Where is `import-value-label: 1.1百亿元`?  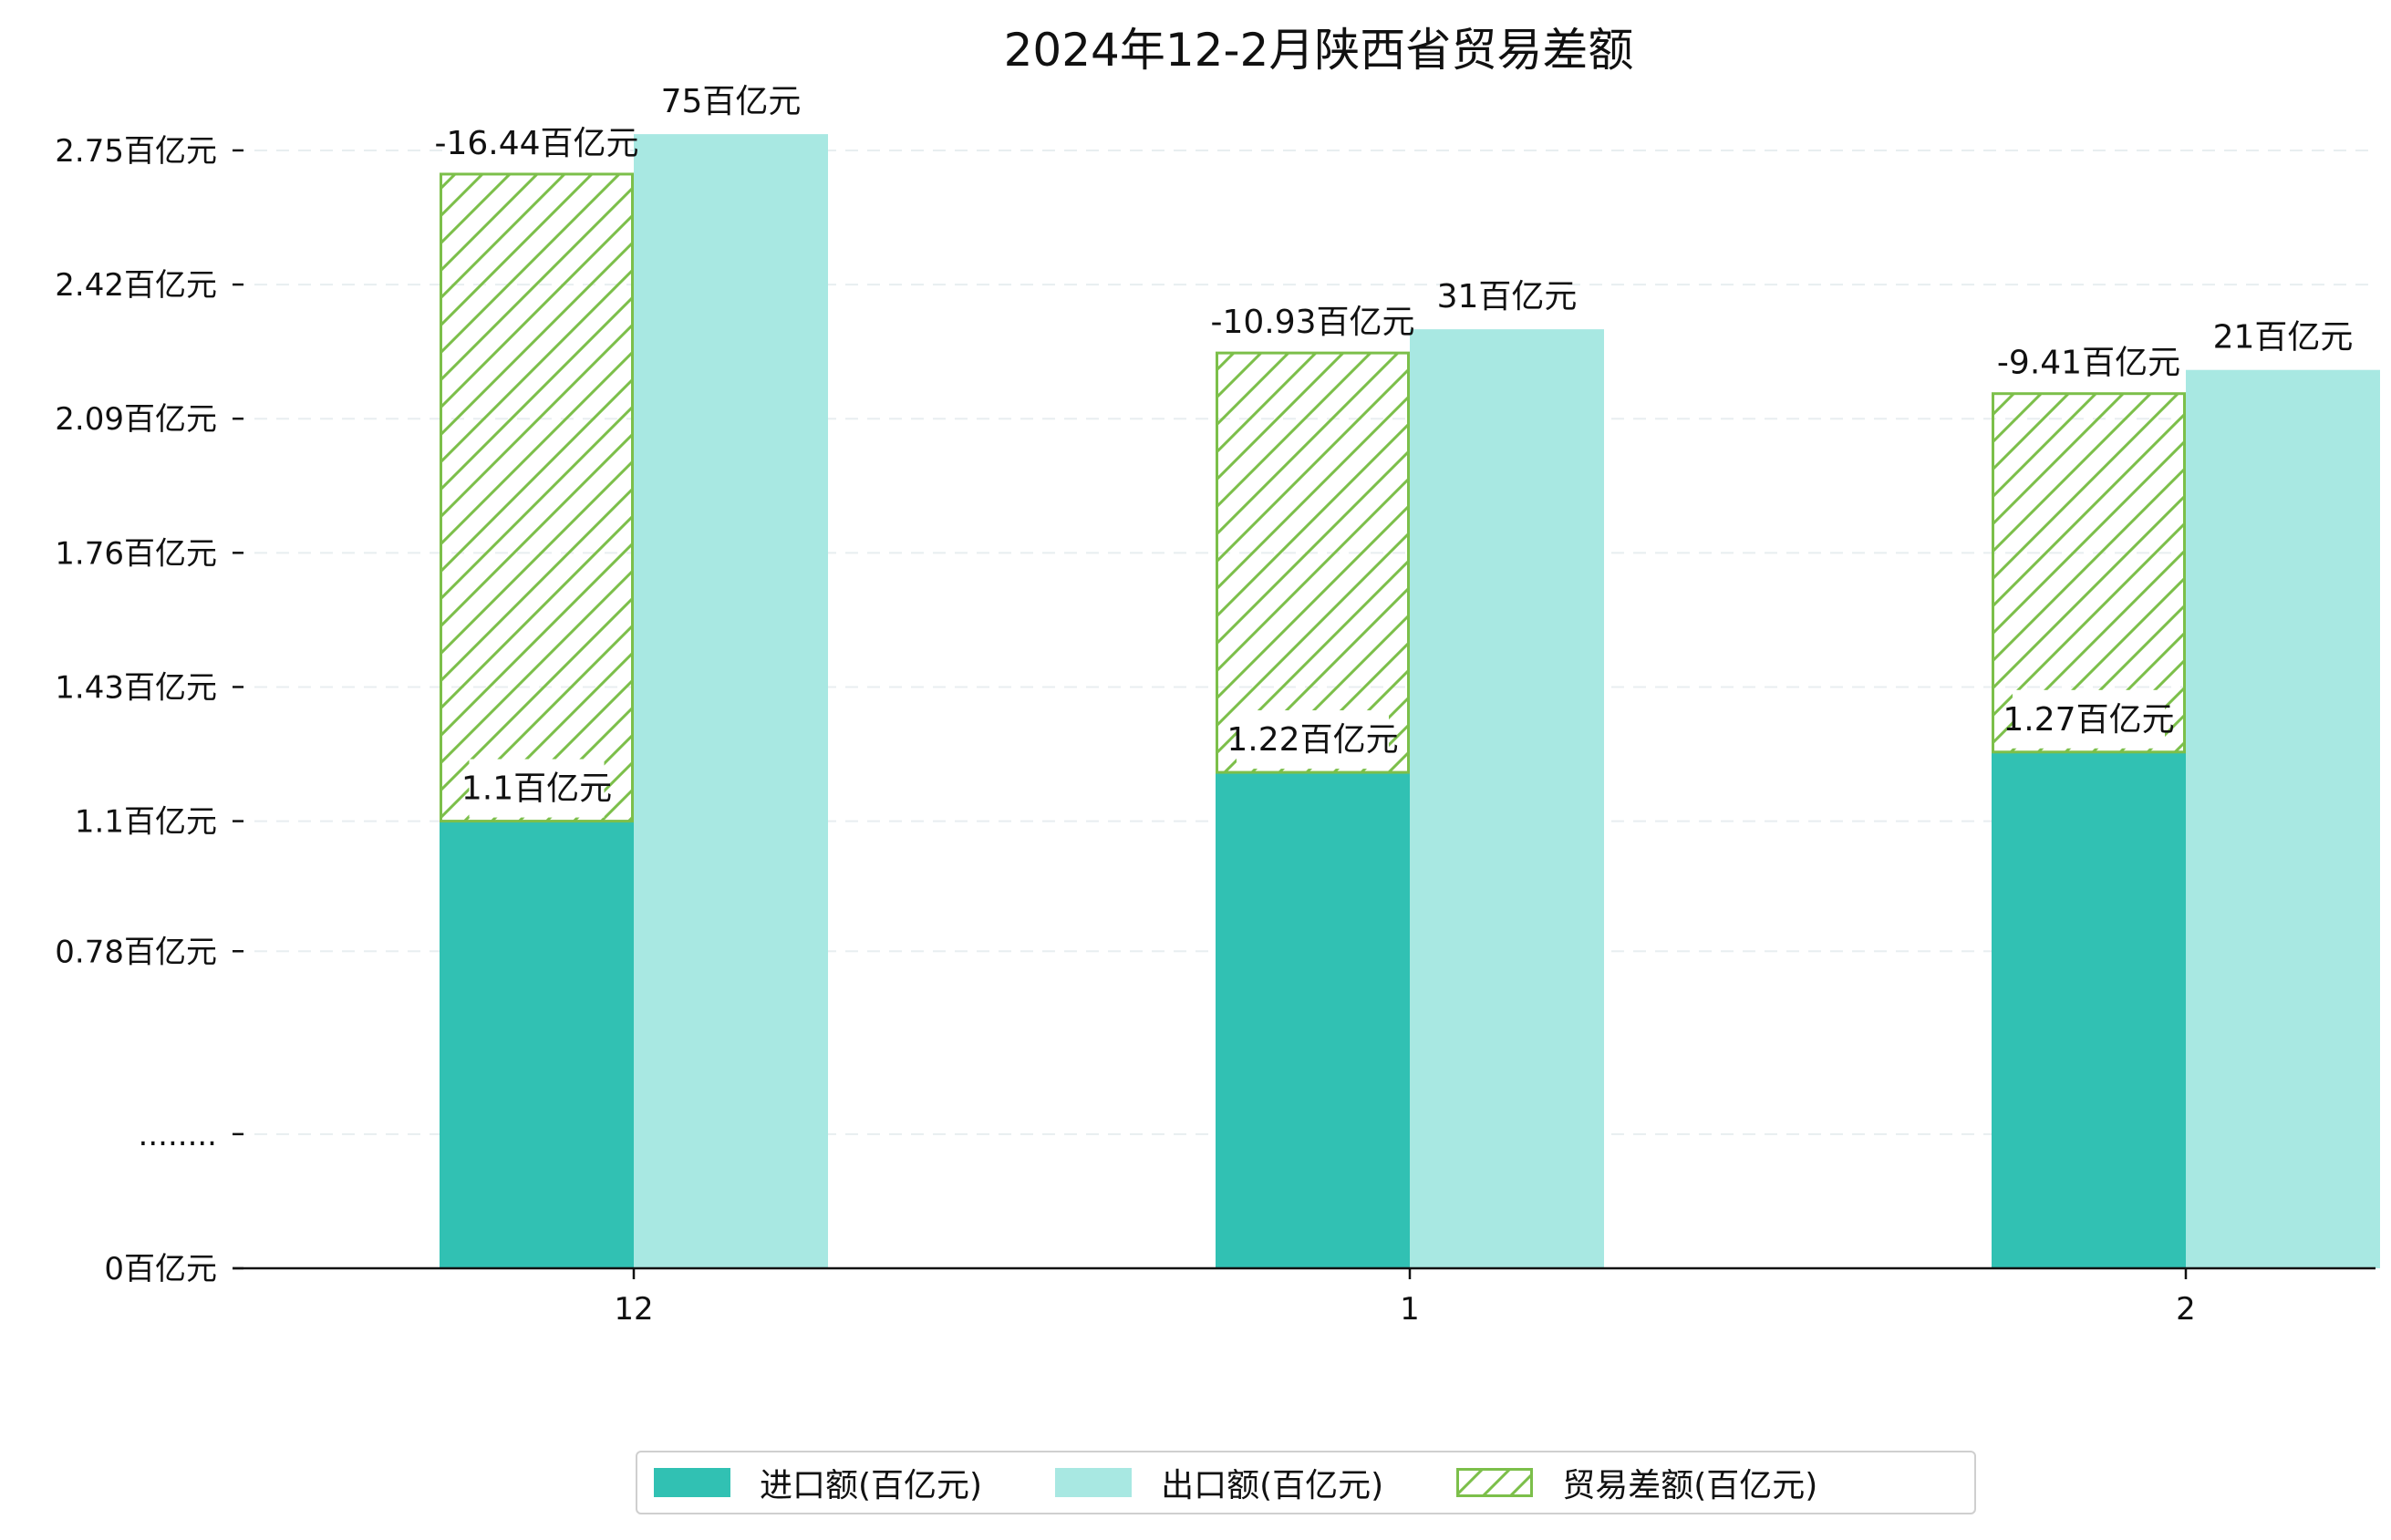
import-value-label: 1.1百亿元 is located at coordinates (537, 789).